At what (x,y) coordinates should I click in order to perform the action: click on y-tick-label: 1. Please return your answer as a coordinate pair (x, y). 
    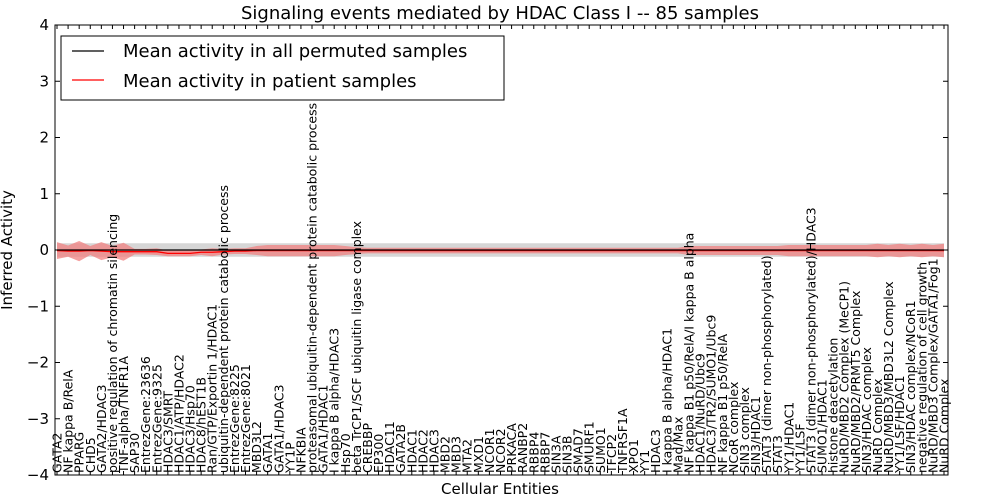
    Looking at the image, I should click on (44, 194).